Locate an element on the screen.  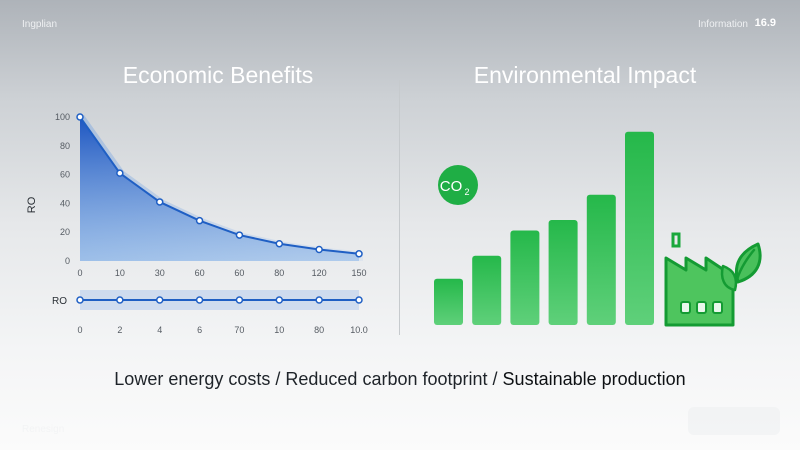
line-x-tick-5: 10 is located at coordinates (279, 330).